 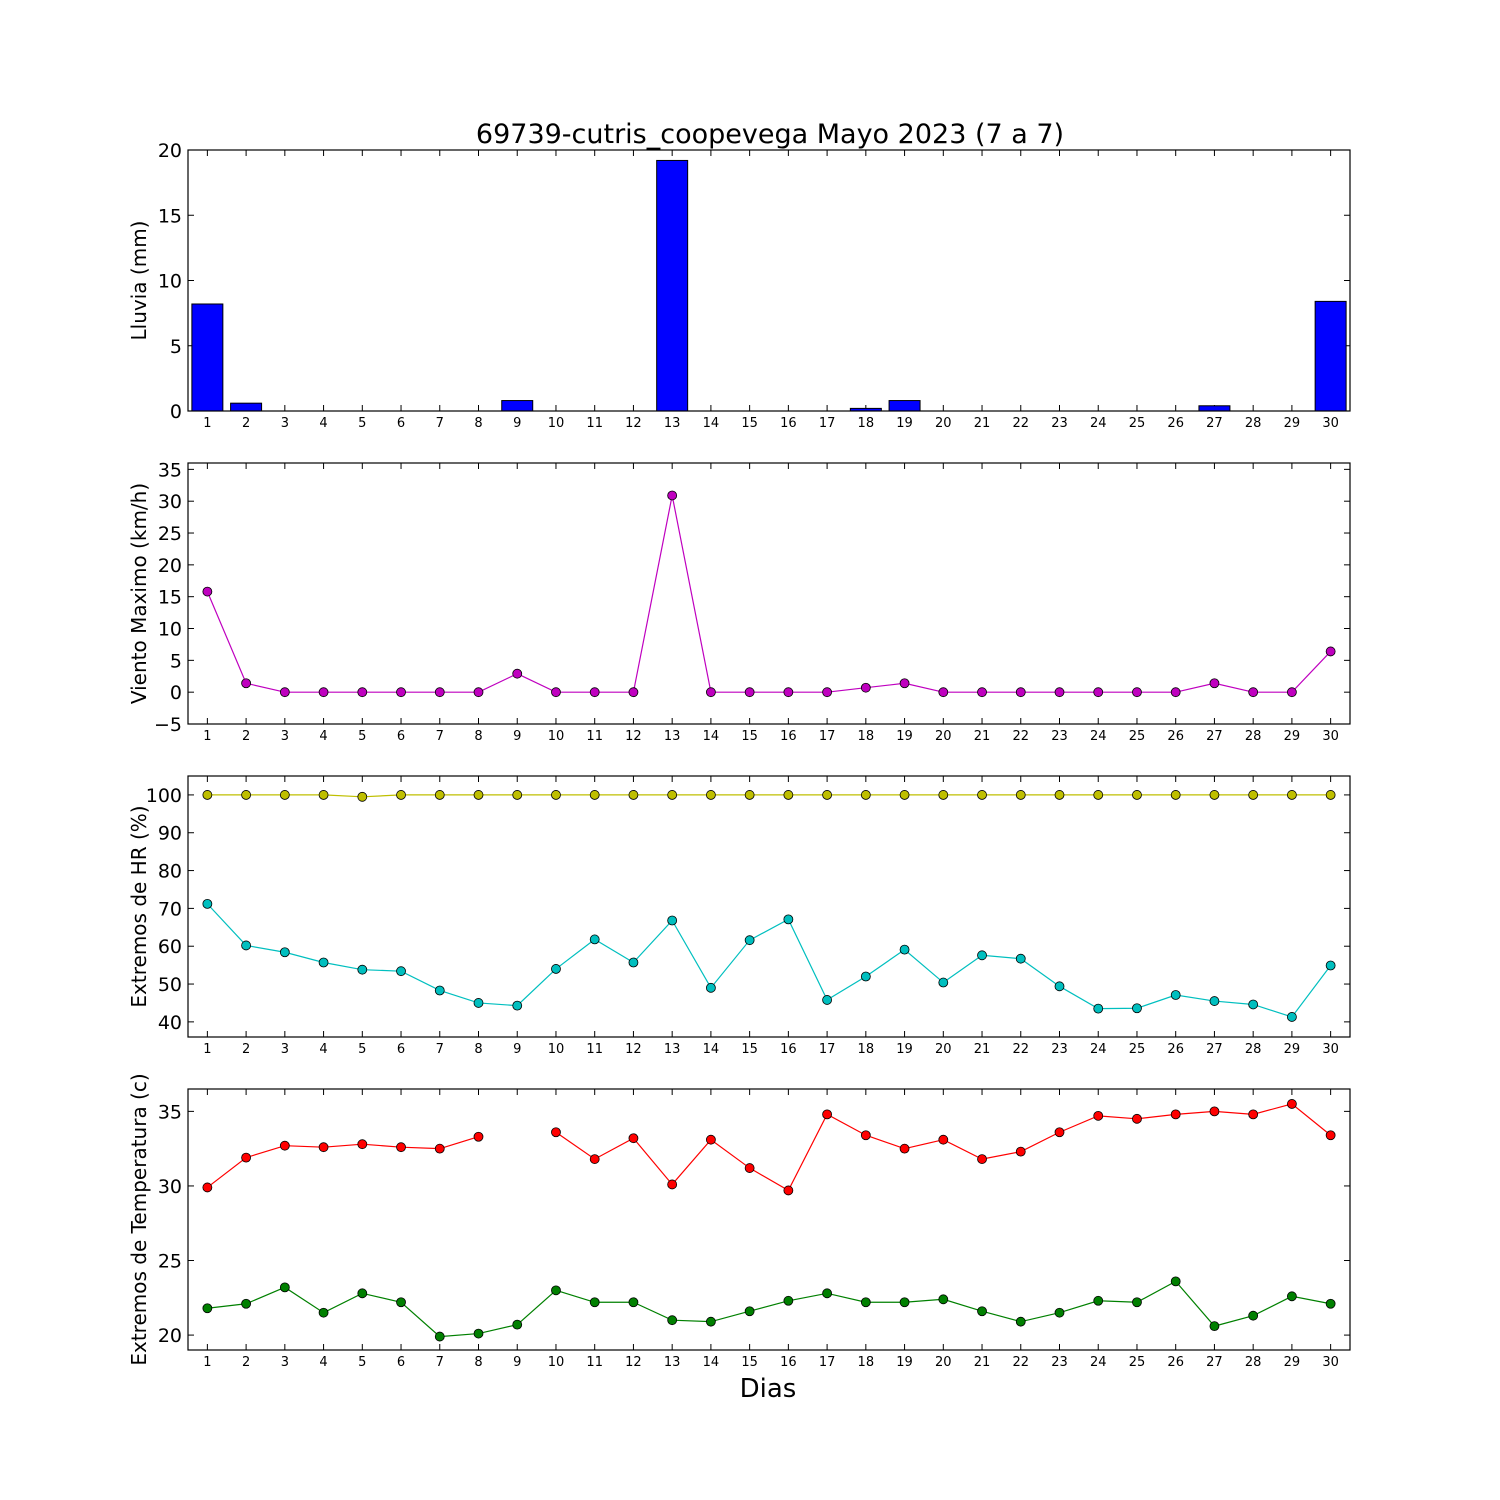 I want to click on temperature-xtick-label: 17, so click(x=827, y=1362).